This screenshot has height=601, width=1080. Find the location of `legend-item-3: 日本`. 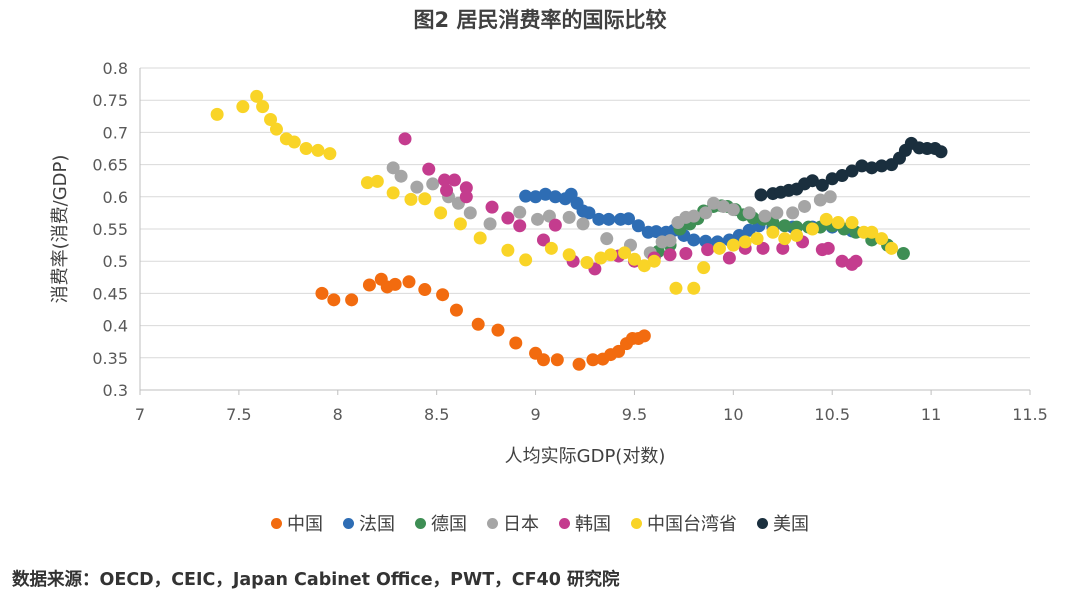

legend-item-3: 日本 is located at coordinates (513, 523).